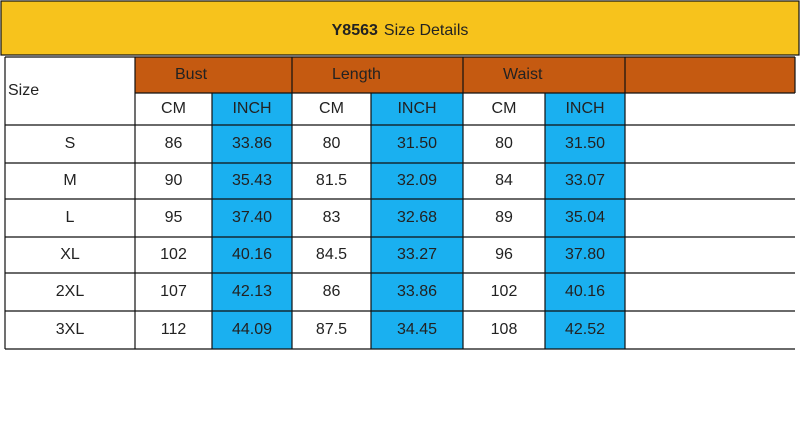 This screenshot has width=800, height=447. What do you see at coordinates (70, 143) in the screenshot?
I see `size-cell: S` at bounding box center [70, 143].